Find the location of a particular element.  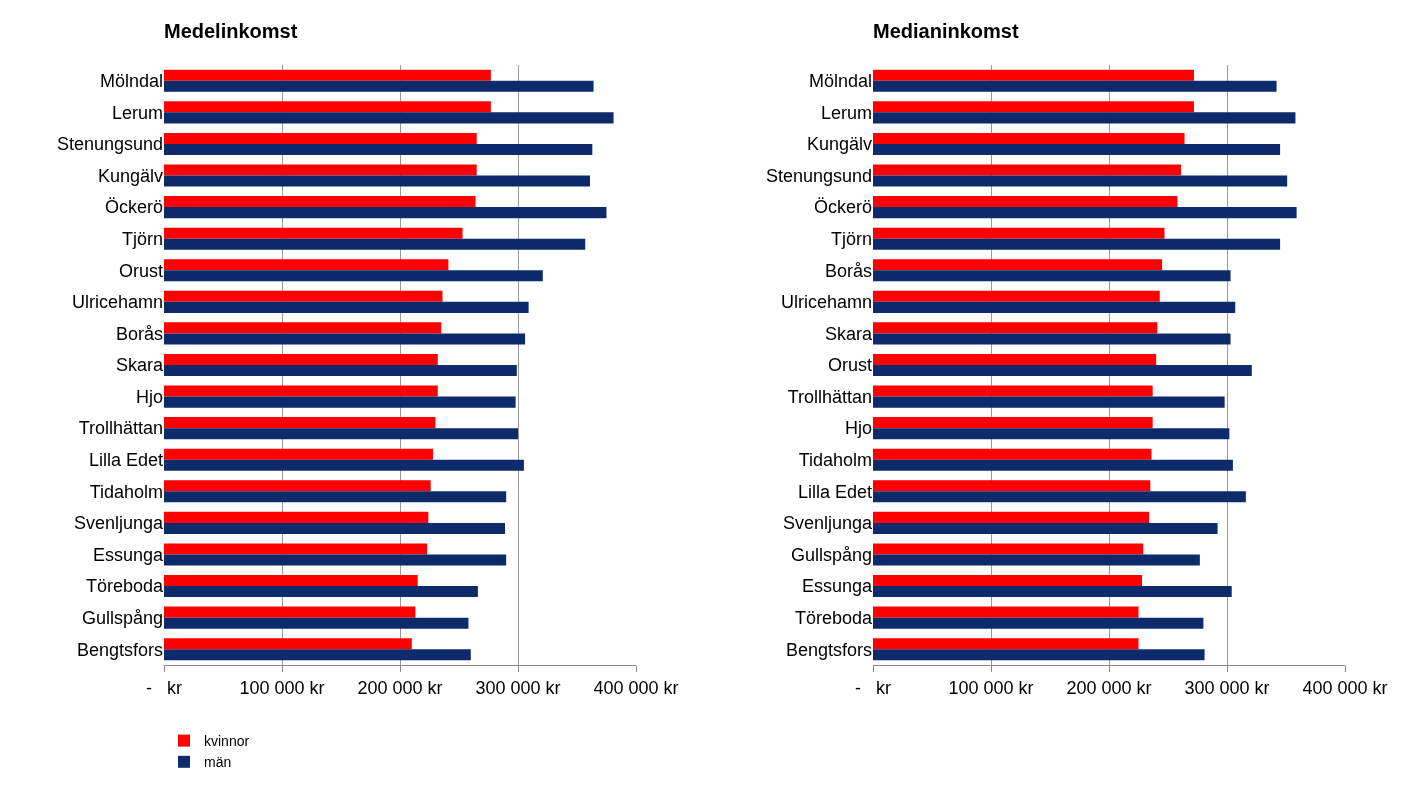

y-tick-label: Essunga is located at coordinates (837, 586).